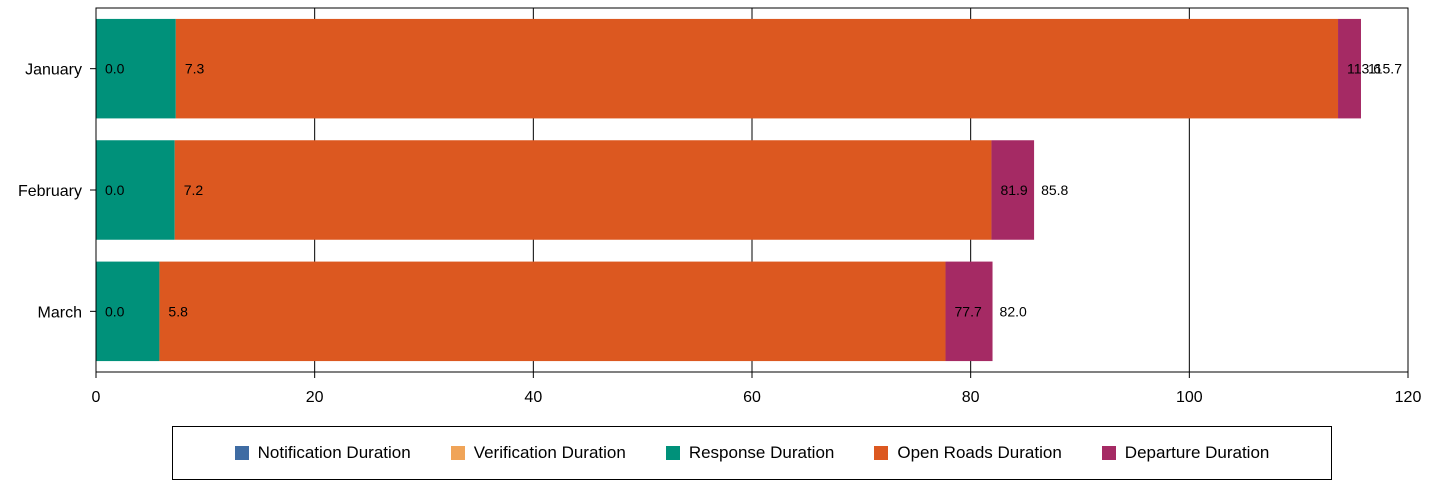 This screenshot has height=483, width=1438. What do you see at coordinates (752, 397) in the screenshot?
I see `x-tick-label: 60` at bounding box center [752, 397].